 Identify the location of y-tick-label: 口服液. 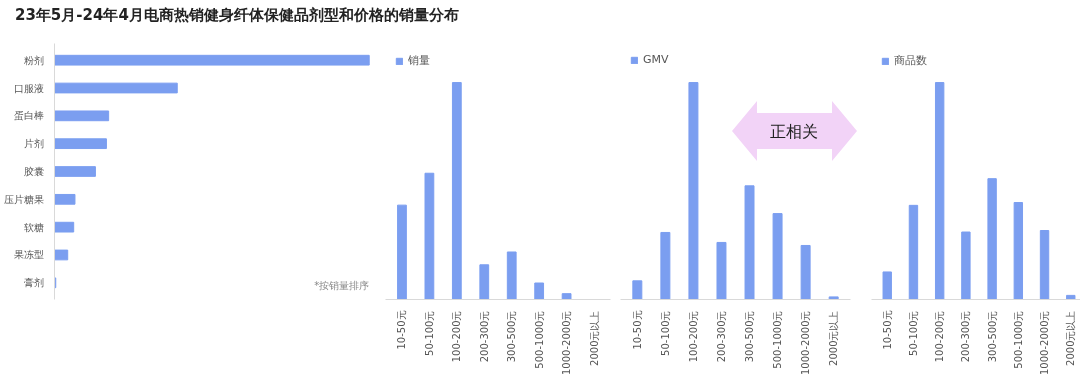
(28, 88).